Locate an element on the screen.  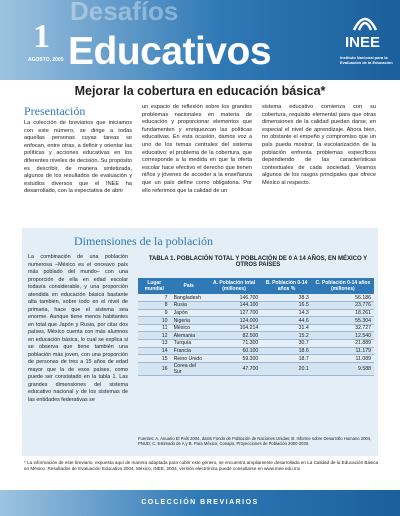
table-cell: 59.300 is located at coordinates (234, 358).